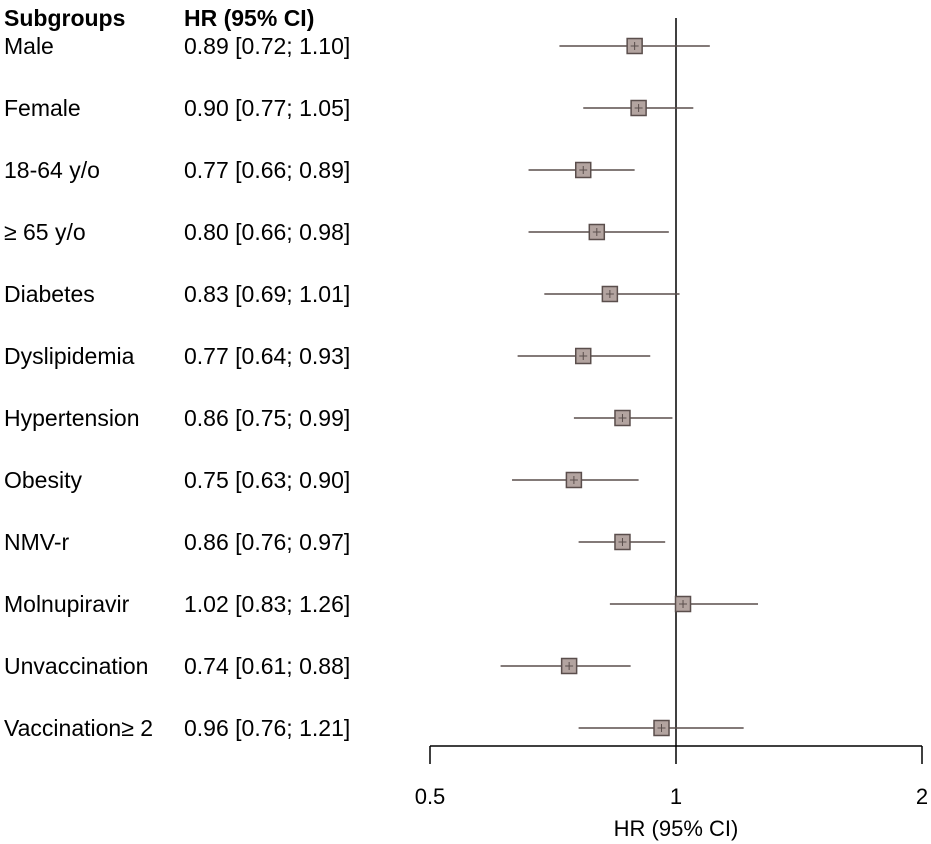  I want to click on subgroup-label: Male, so click(29, 46).